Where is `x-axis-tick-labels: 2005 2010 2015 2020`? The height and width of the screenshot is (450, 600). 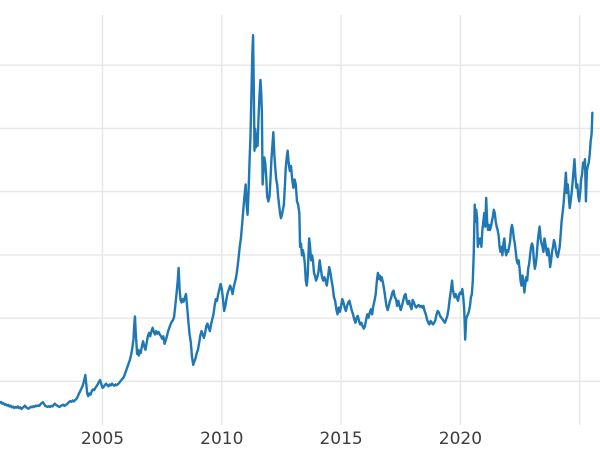 x-axis-tick-labels: 2005 2010 2015 2020 is located at coordinates (281, 439).